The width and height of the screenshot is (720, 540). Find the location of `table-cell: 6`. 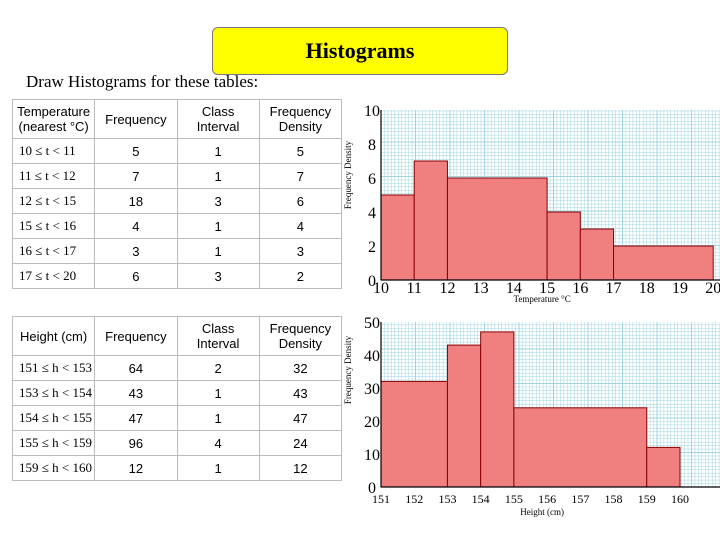

table-cell: 6 is located at coordinates (136, 276).